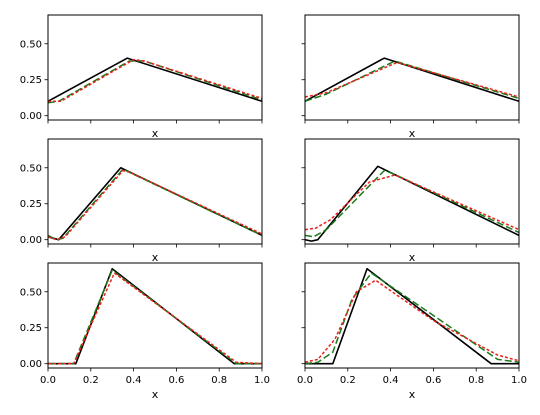  I want to click on panel-6: 0.0 0.2 0.4 0.6 0.8 1.0 x, so click(412, 331).